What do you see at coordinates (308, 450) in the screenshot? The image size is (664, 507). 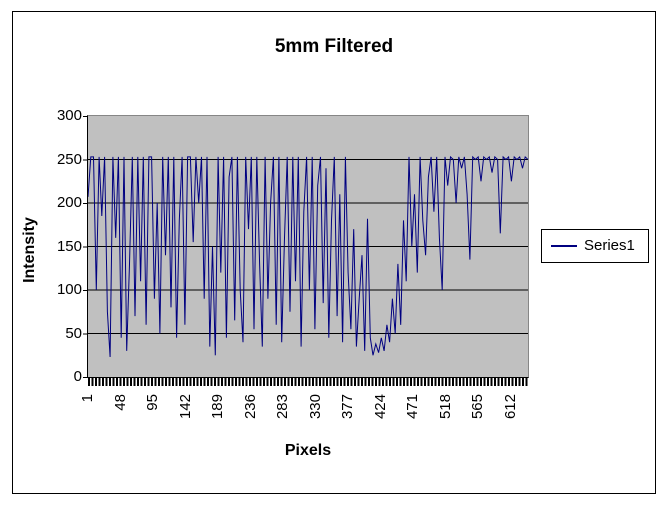 I see `x-axis-title: Pixels` at bounding box center [308, 450].